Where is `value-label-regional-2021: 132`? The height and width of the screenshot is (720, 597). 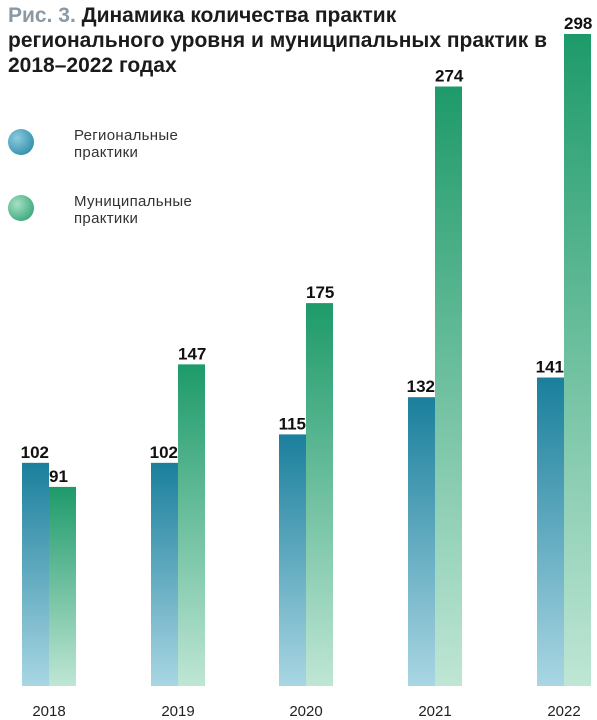 value-label-regional-2021: 132 is located at coordinates (421, 386).